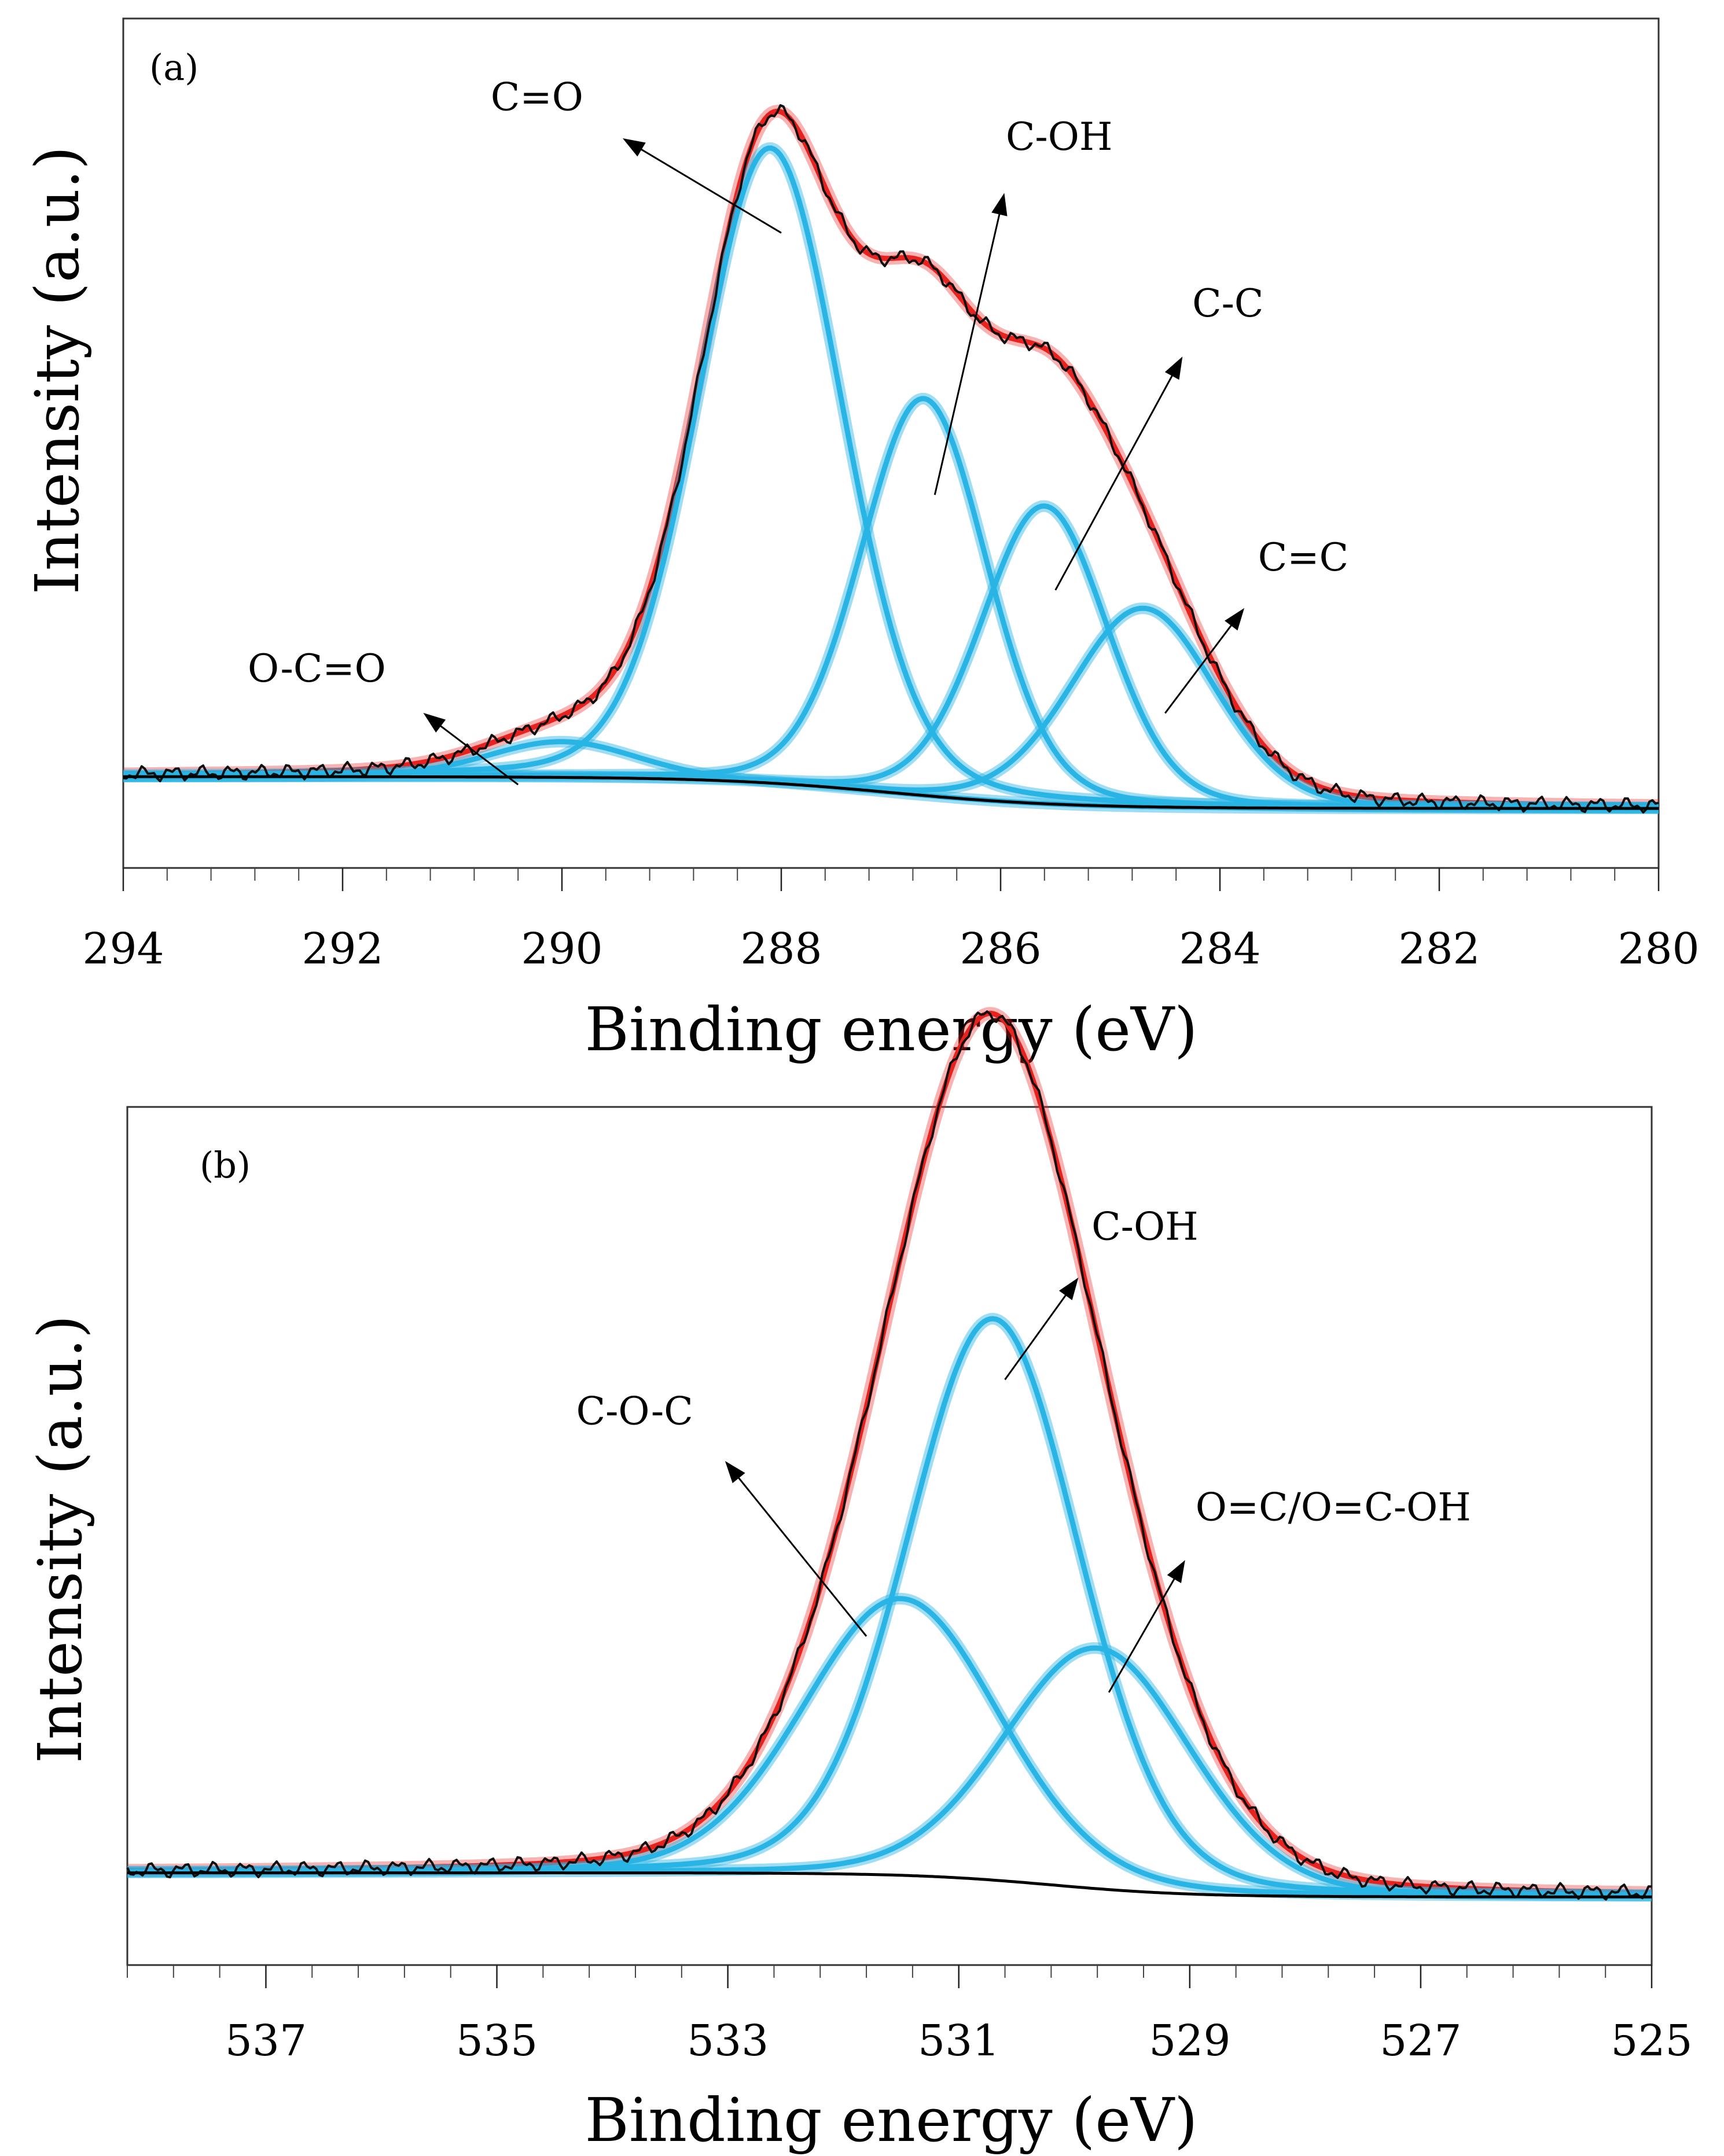 Image resolution: width=1724 pixels, height=2156 pixels. What do you see at coordinates (728, 2041) in the screenshot?
I see `x-tick-label: 533` at bounding box center [728, 2041].